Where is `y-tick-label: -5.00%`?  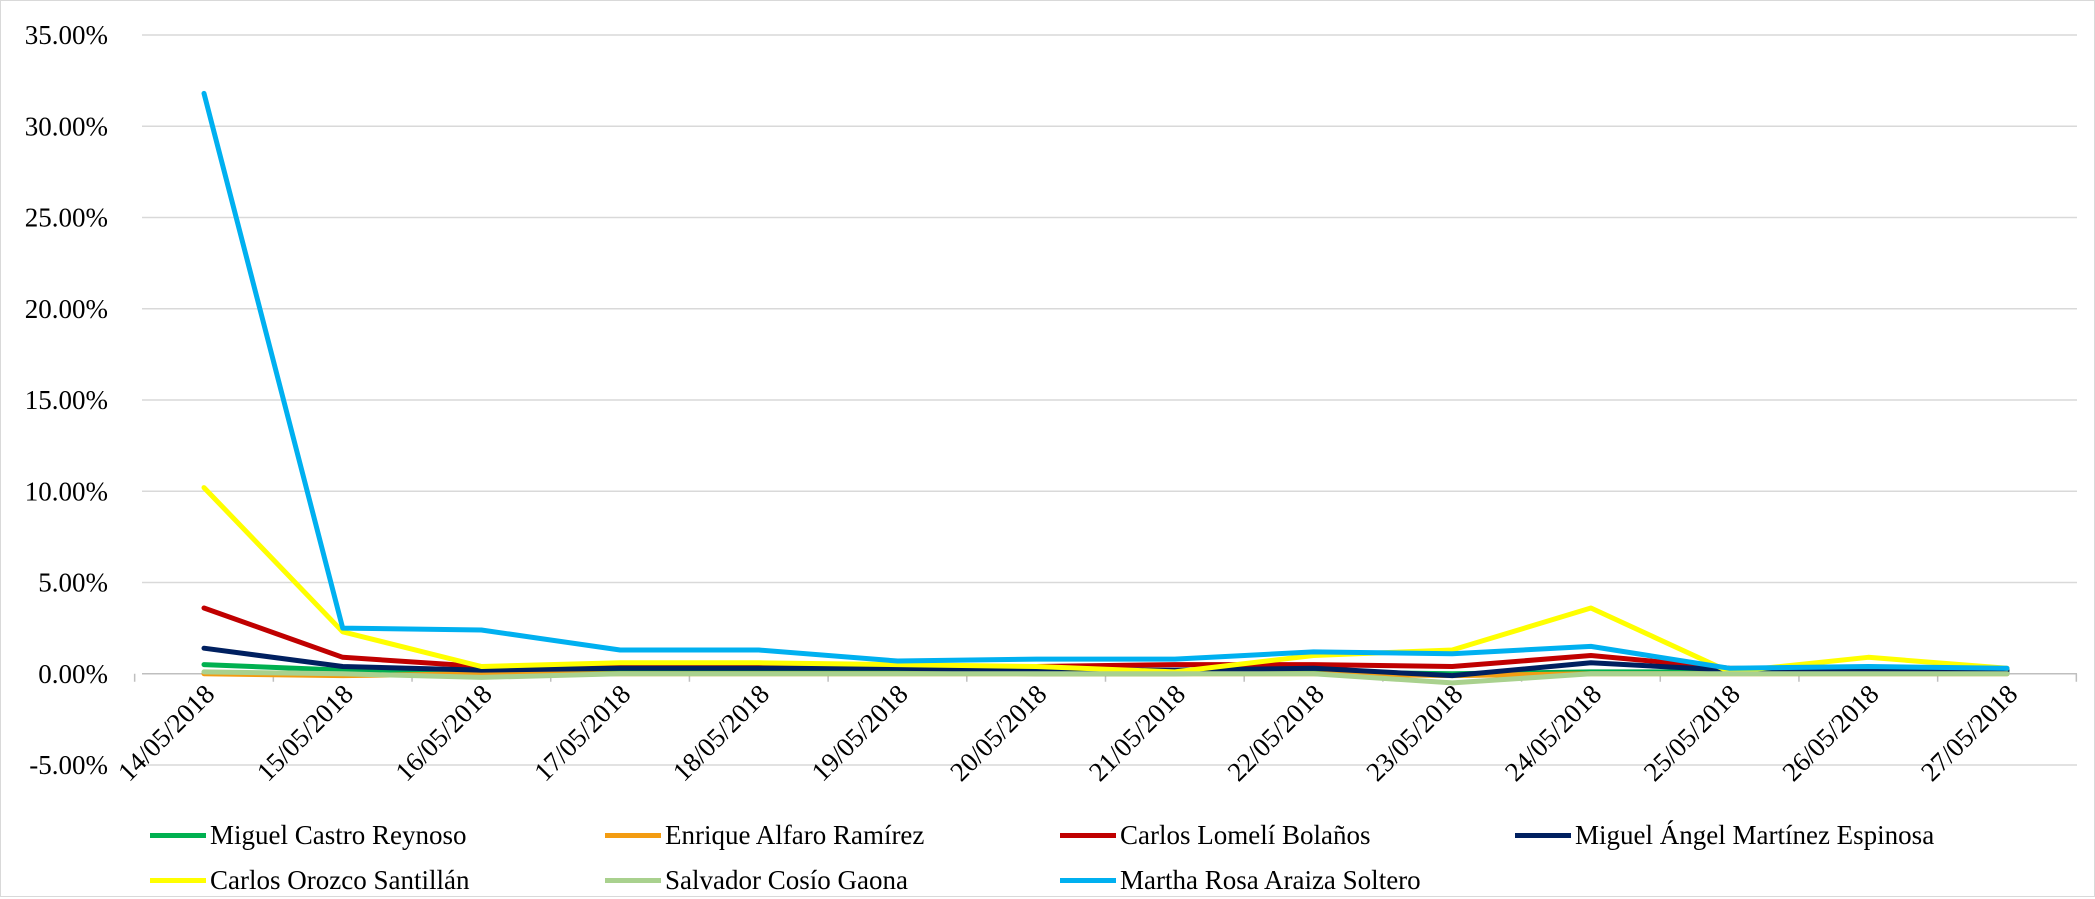
y-tick-label: -5.00% is located at coordinates (68, 765).